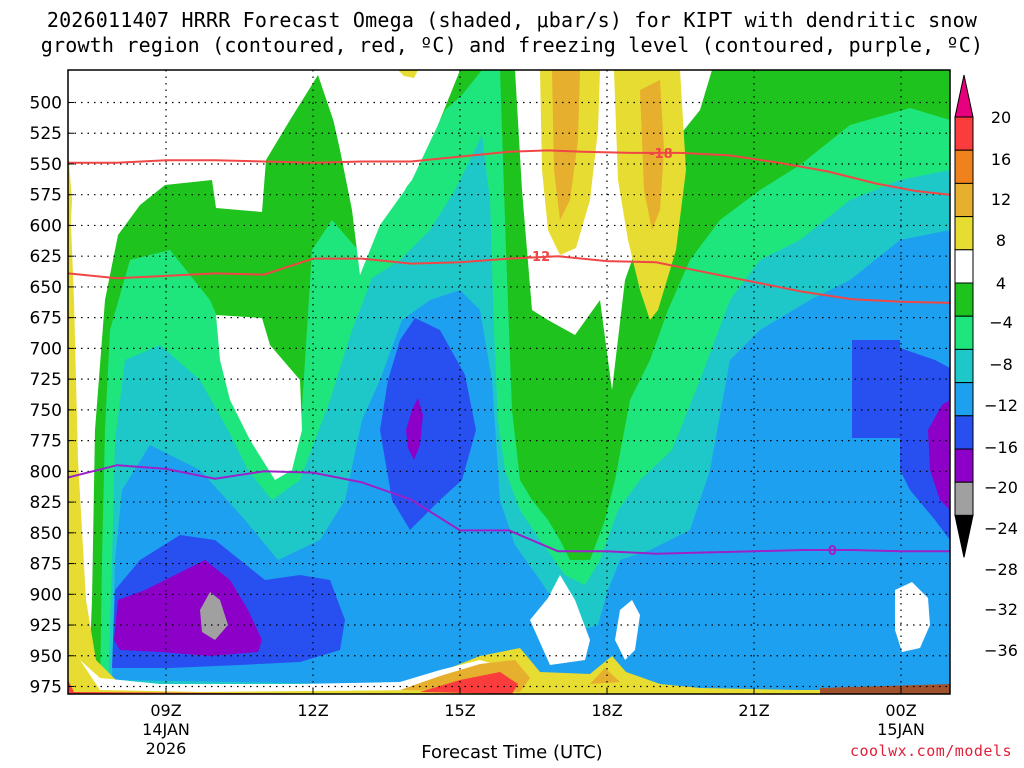 Image resolution: width=1024 pixels, height=768 pixels. I want to click on y-tick-label: 975, so click(46, 688).